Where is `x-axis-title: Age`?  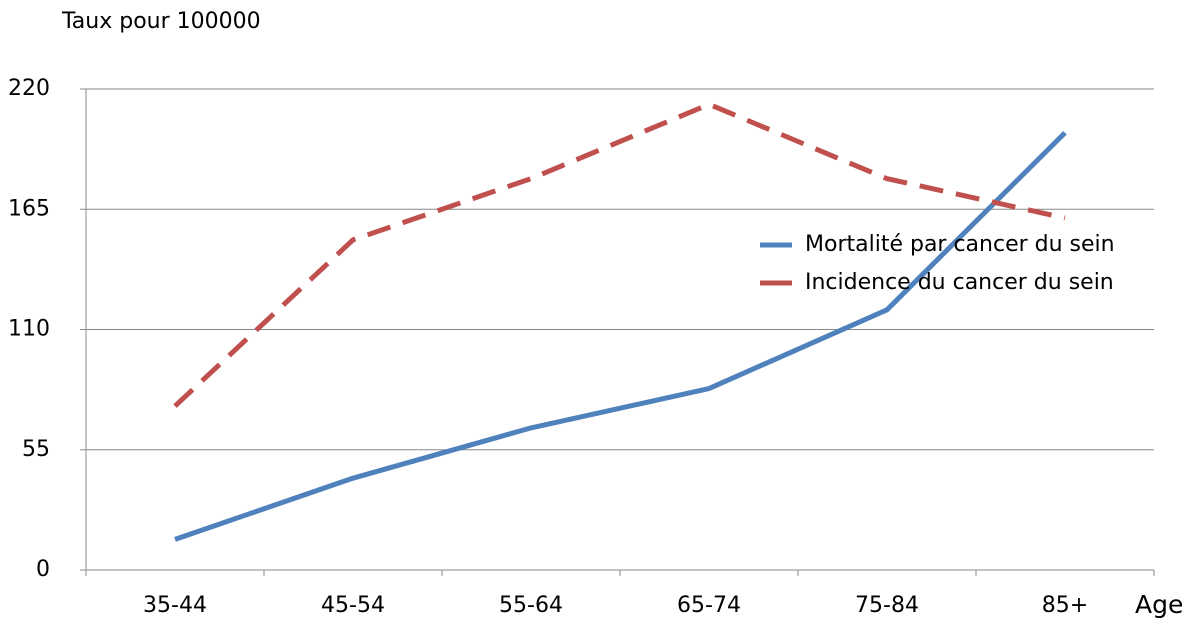 x-axis-title: Age is located at coordinates (1159, 604).